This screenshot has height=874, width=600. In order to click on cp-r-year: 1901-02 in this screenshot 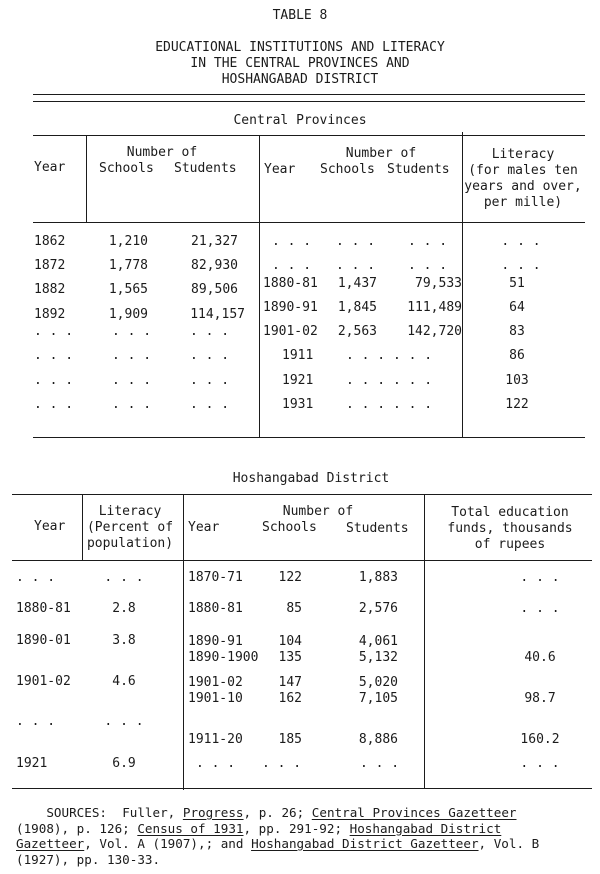, I will do `click(290, 331)`.